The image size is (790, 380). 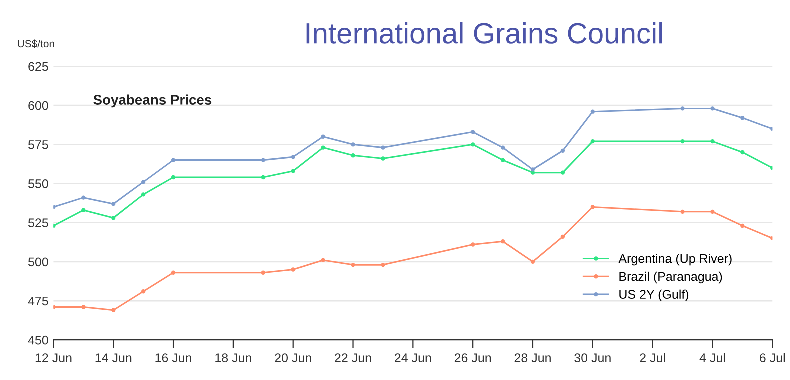 What do you see at coordinates (353, 358) in the screenshot?
I see `x-tick-label: 22 Jun` at bounding box center [353, 358].